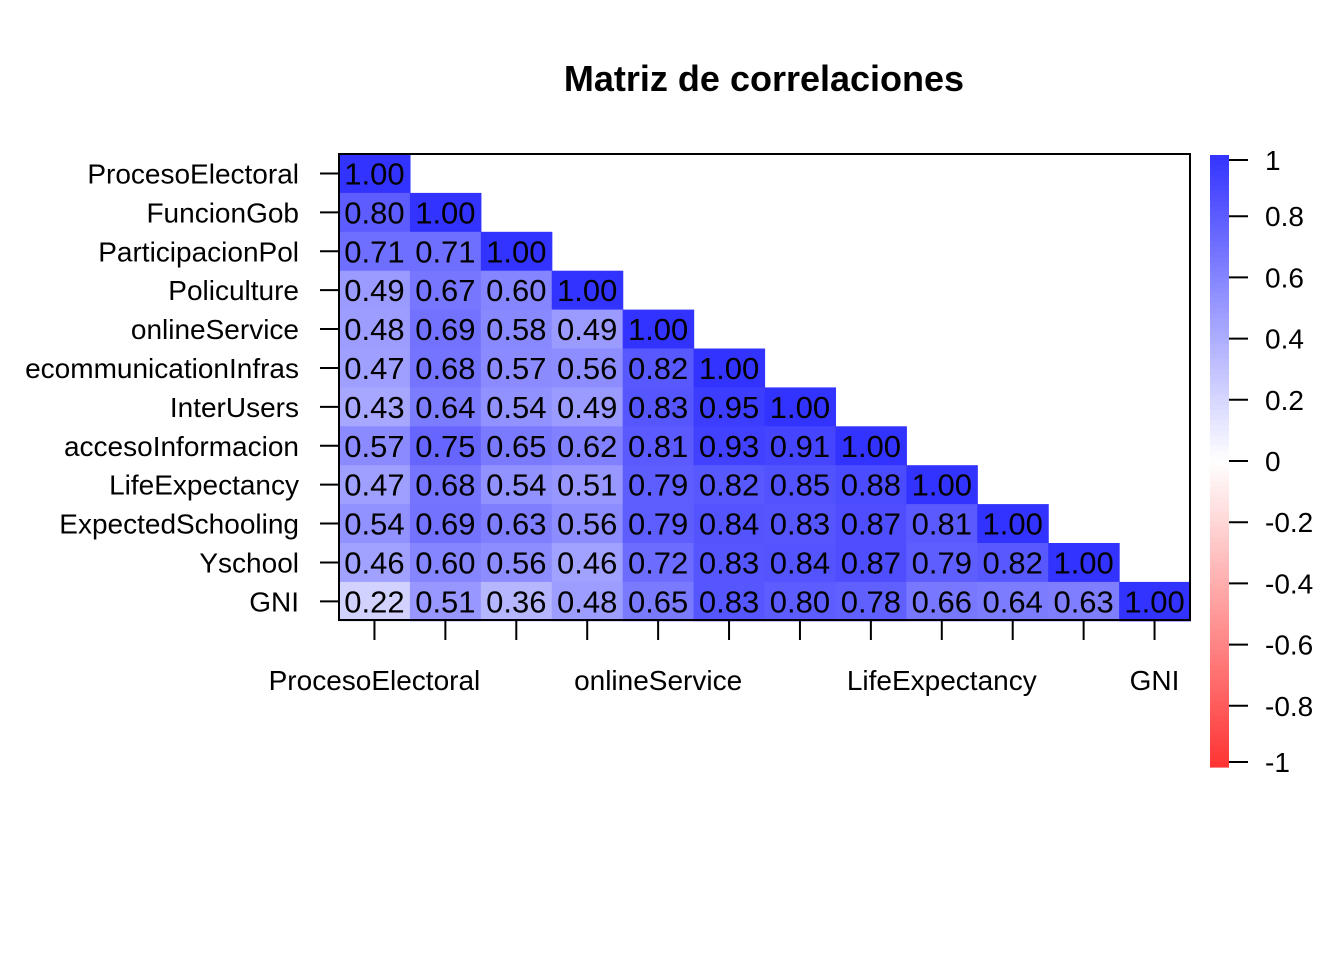  Describe the element at coordinates (942, 601) in the screenshot. I see `cell-value: 0.66` at that location.